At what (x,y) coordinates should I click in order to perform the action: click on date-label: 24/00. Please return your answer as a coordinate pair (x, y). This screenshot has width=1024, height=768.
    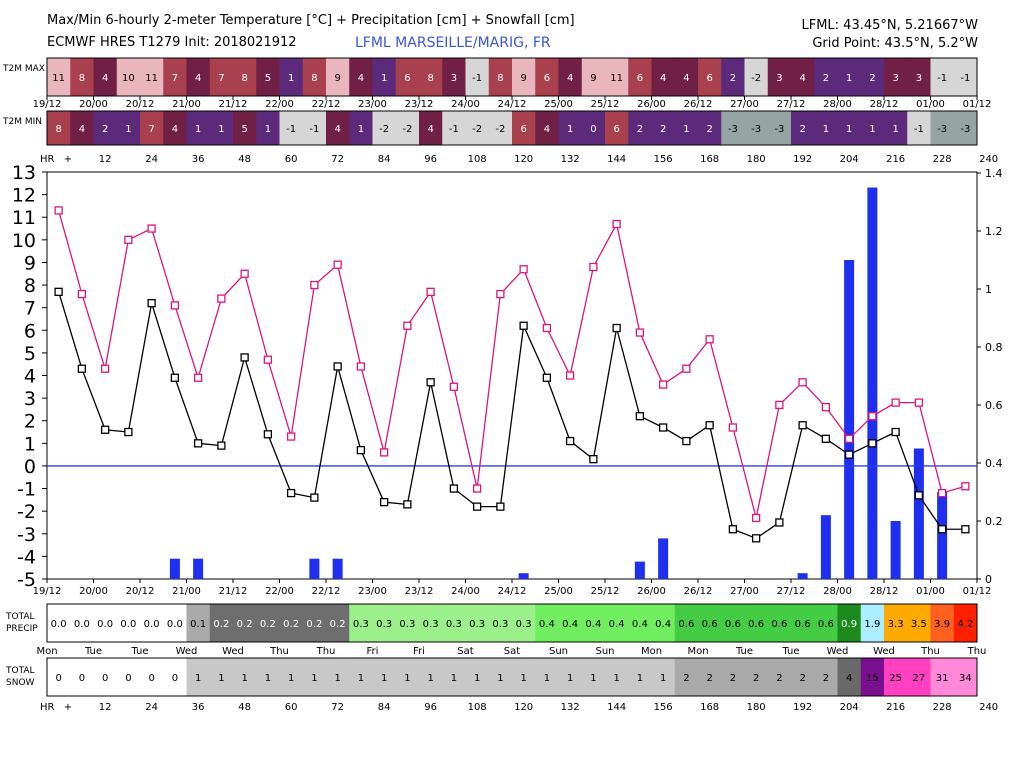
    Looking at the image, I should click on (465, 104).